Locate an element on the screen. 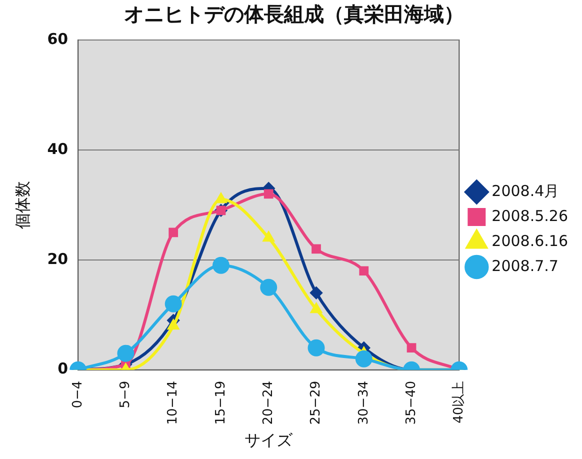 The height and width of the screenshot is (459, 582). x-tick-label: 0−4 is located at coordinates (78, 394).